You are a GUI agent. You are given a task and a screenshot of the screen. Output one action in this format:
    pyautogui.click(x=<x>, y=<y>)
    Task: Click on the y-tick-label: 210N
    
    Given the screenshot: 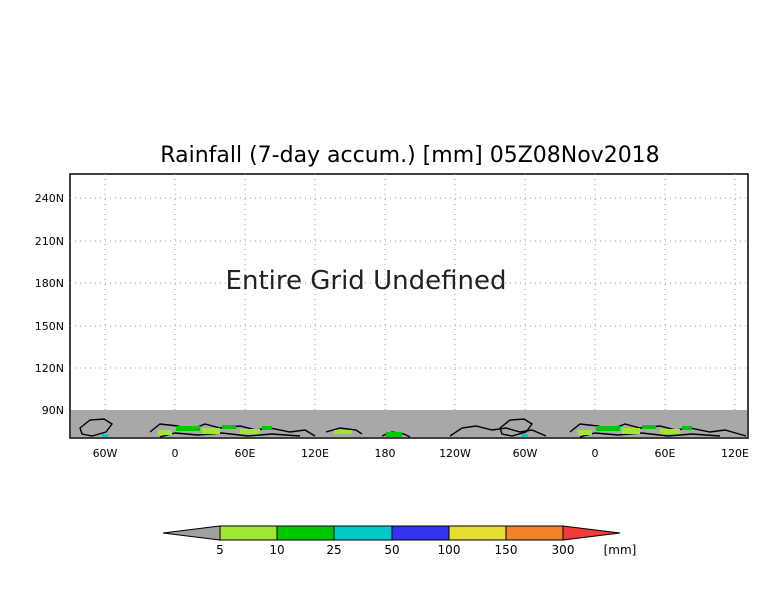 What is the action you would take?
    pyautogui.click(x=49, y=241)
    